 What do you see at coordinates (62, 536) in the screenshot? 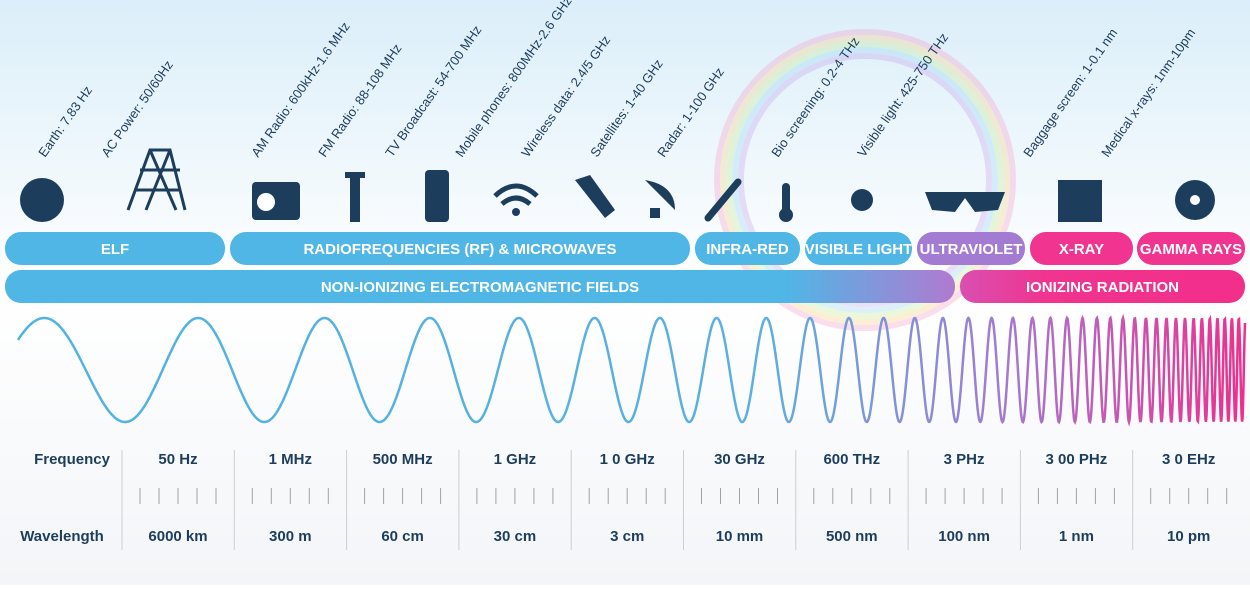
I see `row-label: Wavelength` at bounding box center [62, 536].